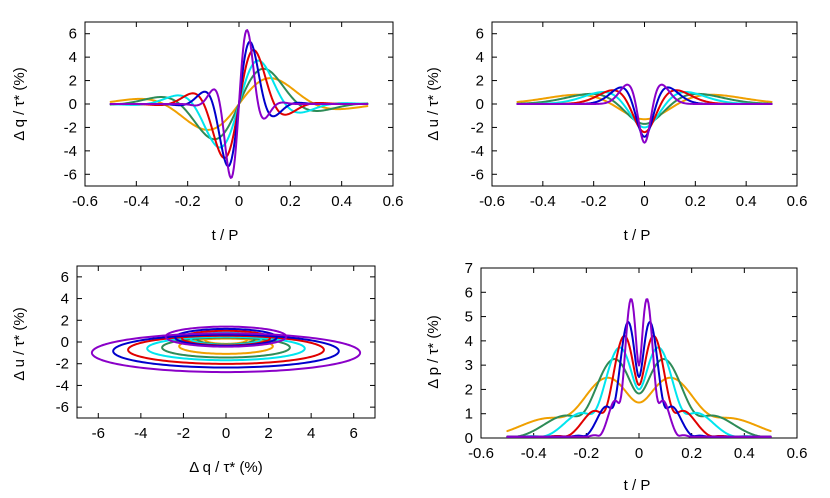  I want to click on q-xtick-label: 0.6, so click(393, 201).